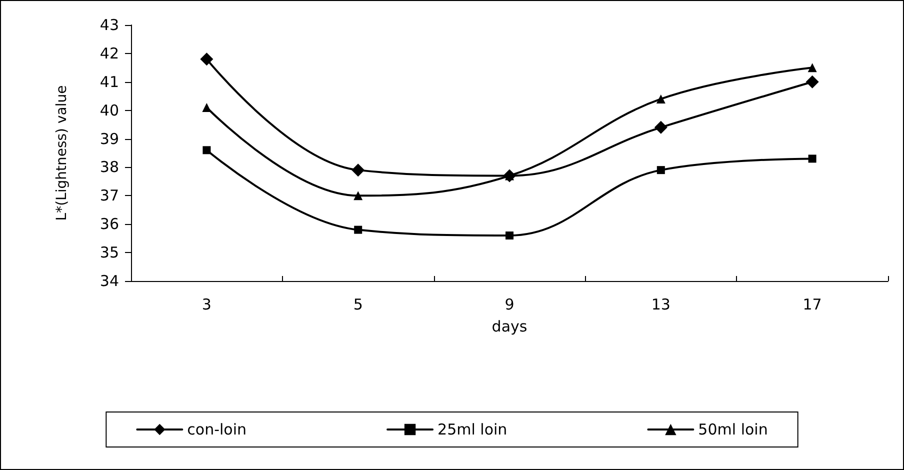  I want to click on y-tick-label: 36, so click(109, 224).